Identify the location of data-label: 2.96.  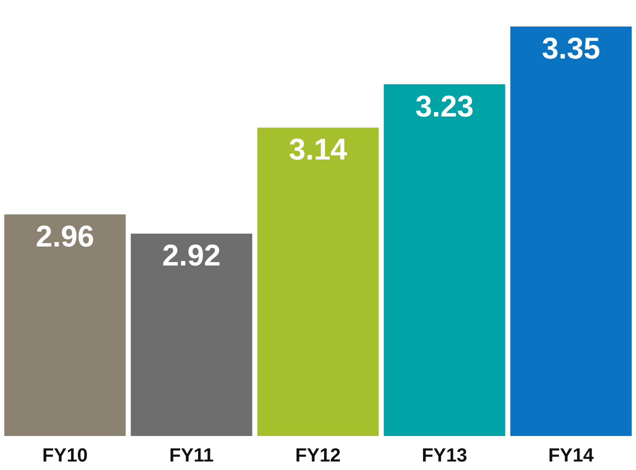
(65, 237).